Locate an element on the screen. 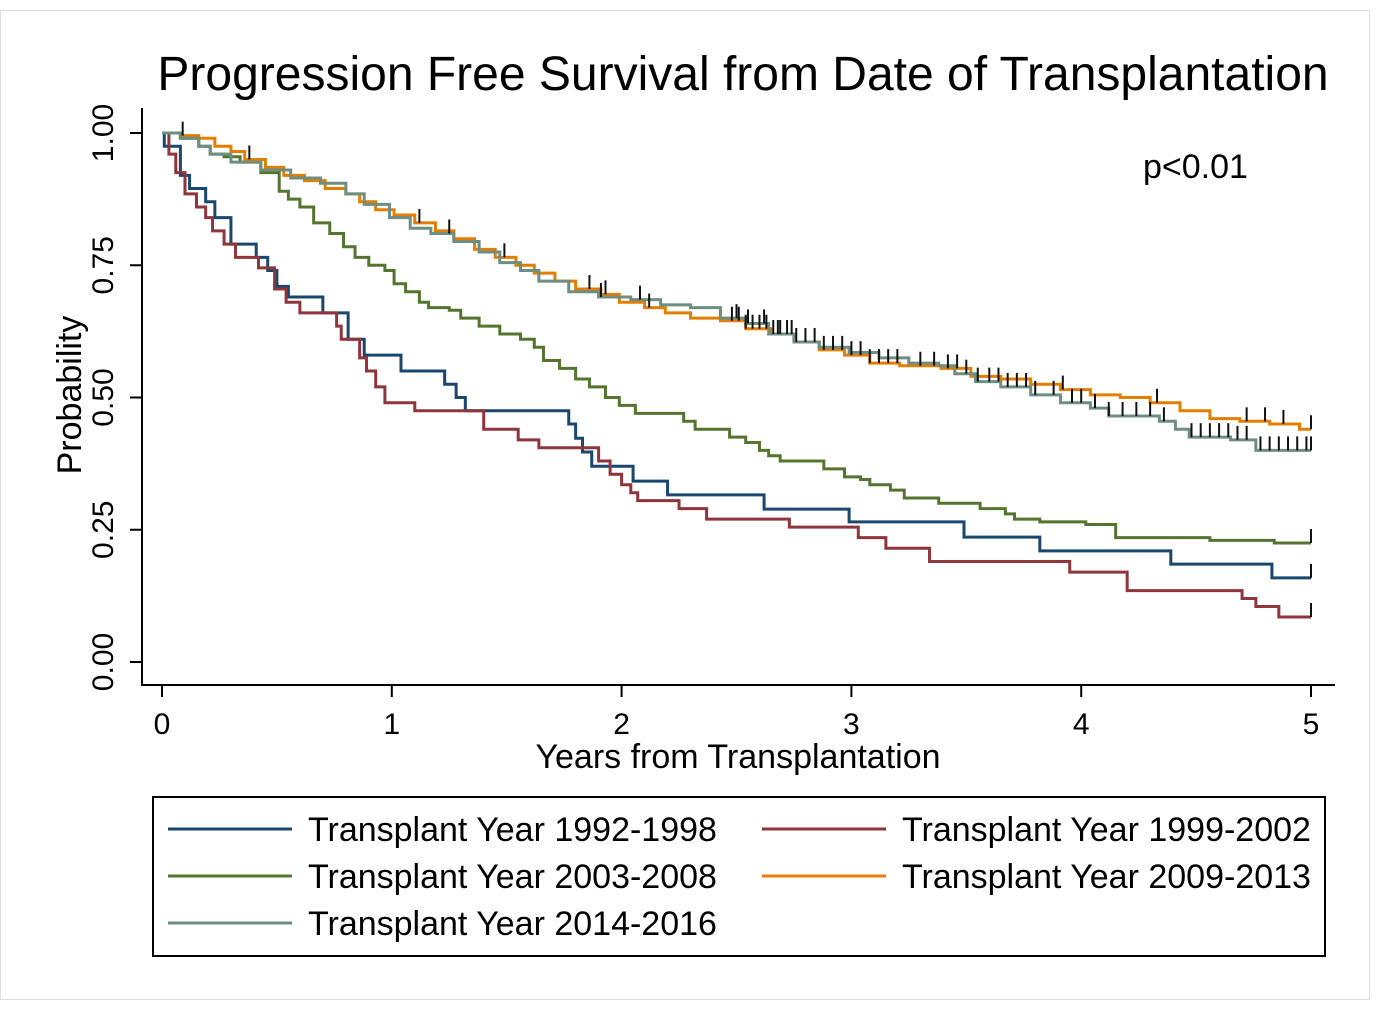 This screenshot has width=1382, height=1014. x-tick-label: 2 is located at coordinates (621, 724).